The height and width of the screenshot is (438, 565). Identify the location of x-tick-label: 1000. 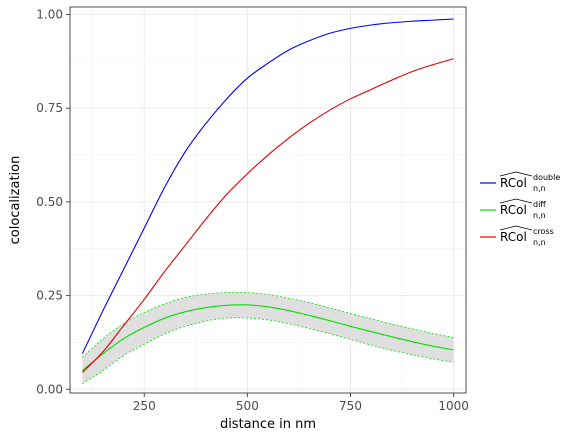
(453, 406).